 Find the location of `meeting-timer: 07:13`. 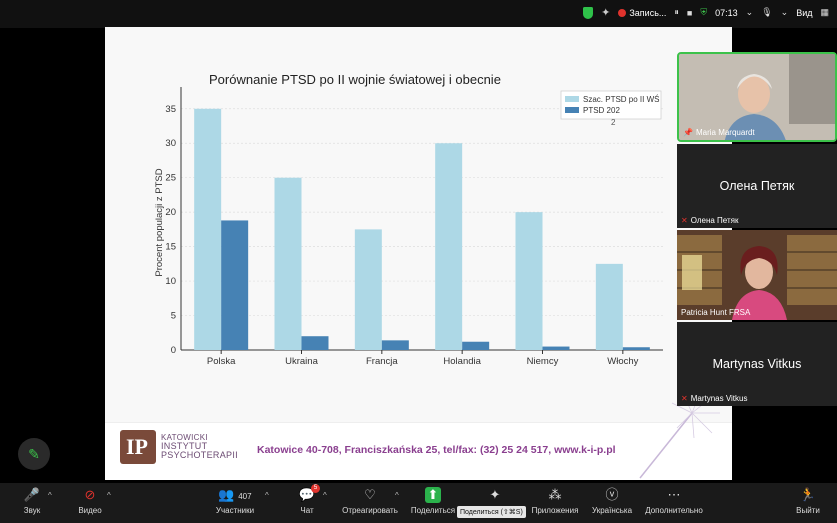

meeting-timer: 07:13 is located at coordinates (726, 12).